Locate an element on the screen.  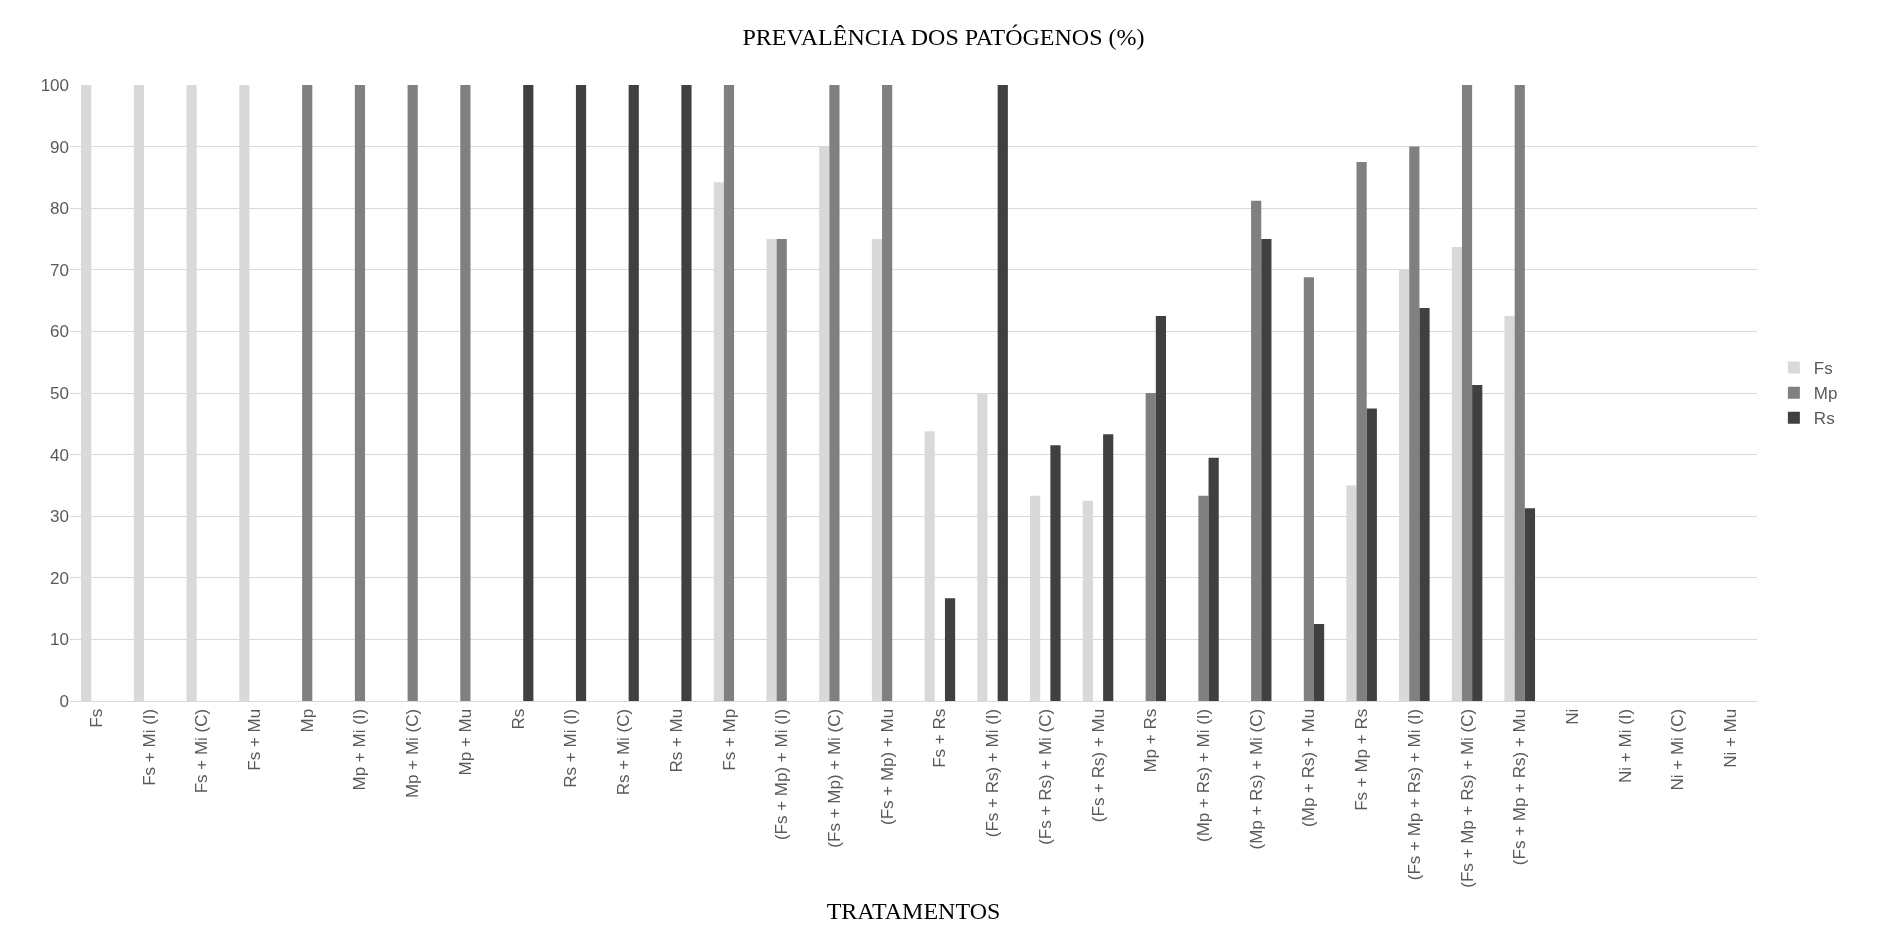
y-tick-label: 90 is located at coordinates (59, 147).